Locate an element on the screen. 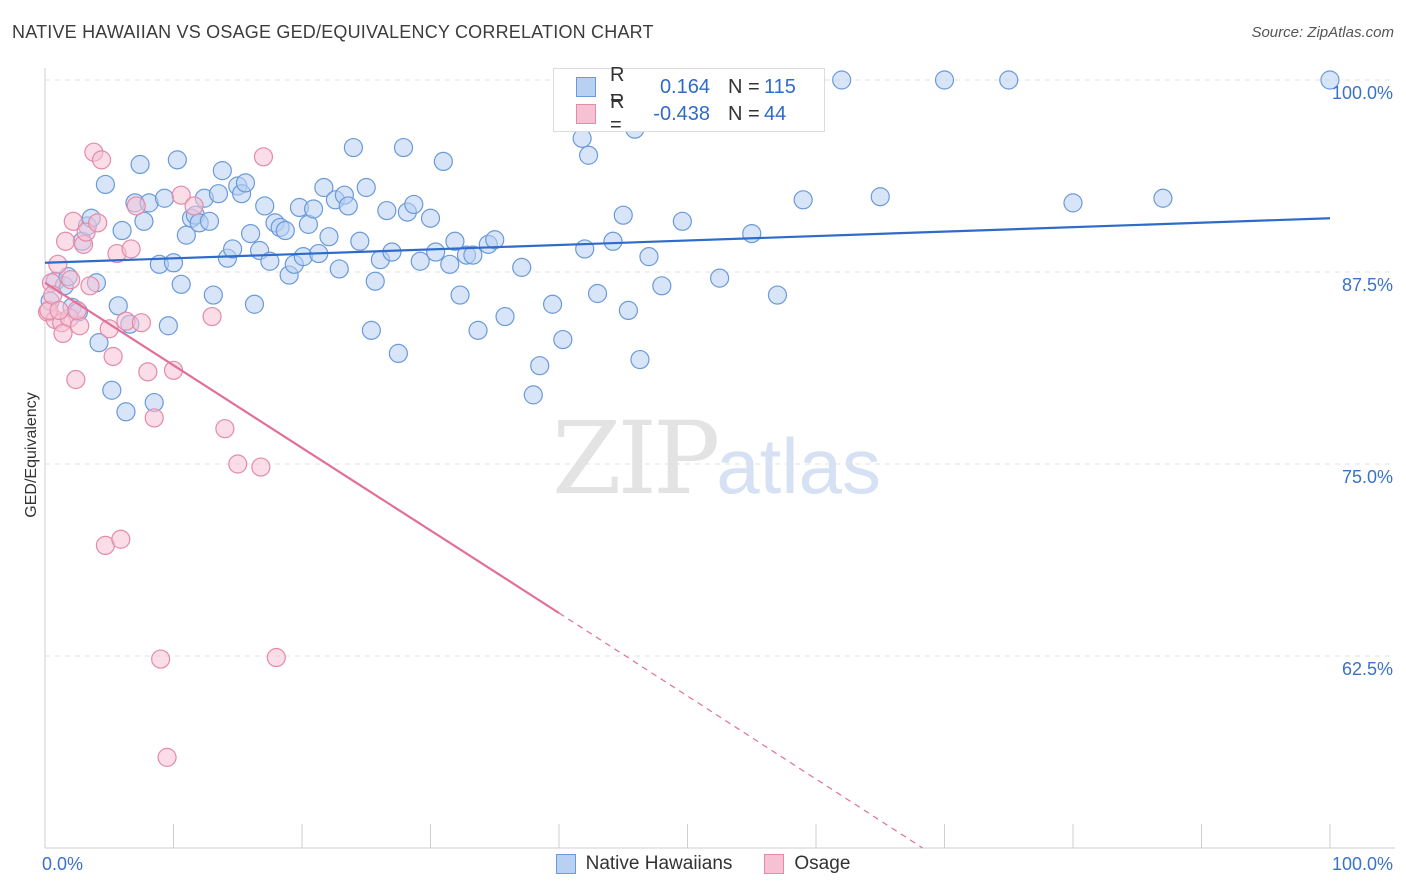 This screenshot has width=1406, height=892. x-tick-label: 0.0% is located at coordinates (62, 864).